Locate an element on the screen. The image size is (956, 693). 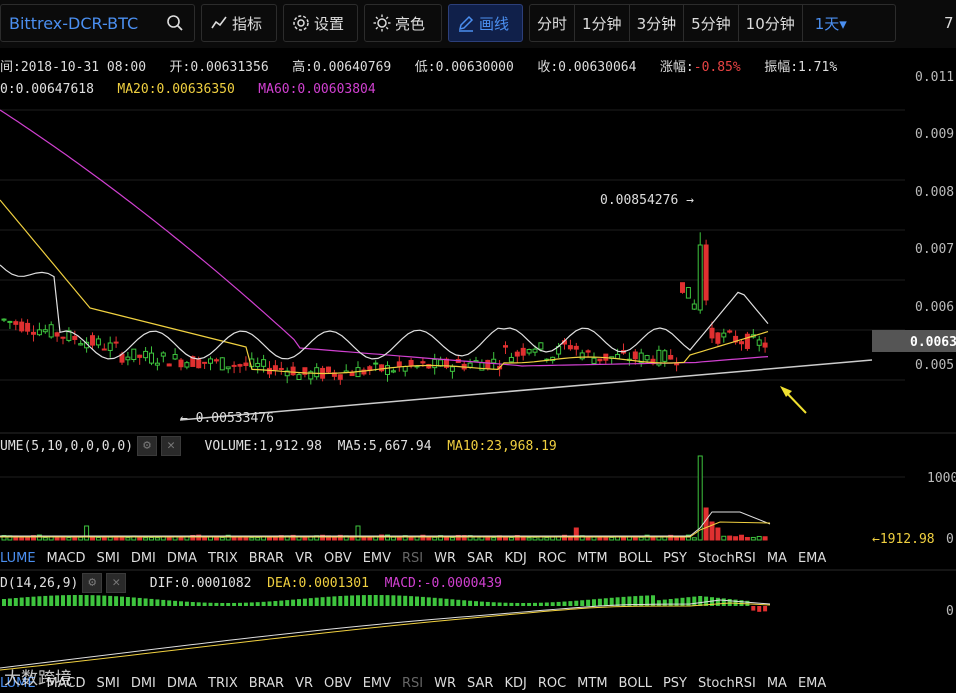
search-icon is located at coordinates (175, 23).